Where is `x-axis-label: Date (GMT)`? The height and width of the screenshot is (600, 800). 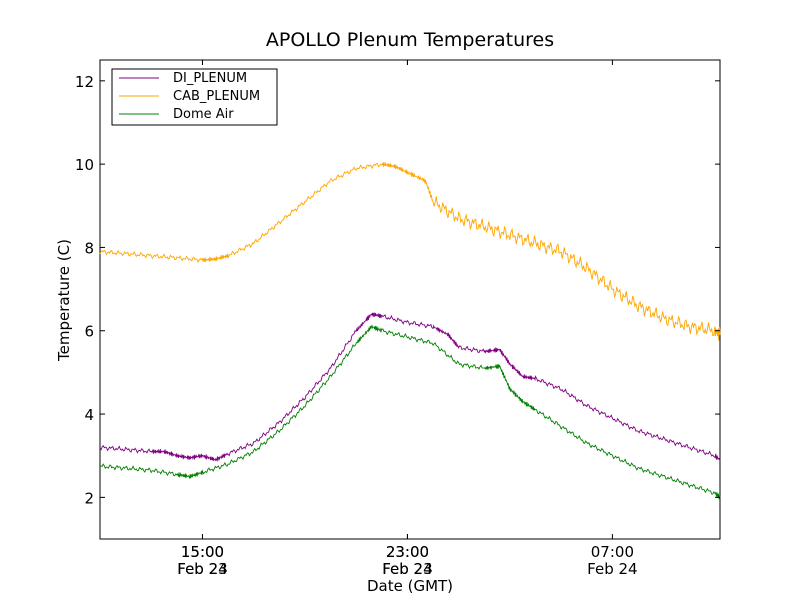 x-axis-label: Date (GMT) is located at coordinates (410, 586).